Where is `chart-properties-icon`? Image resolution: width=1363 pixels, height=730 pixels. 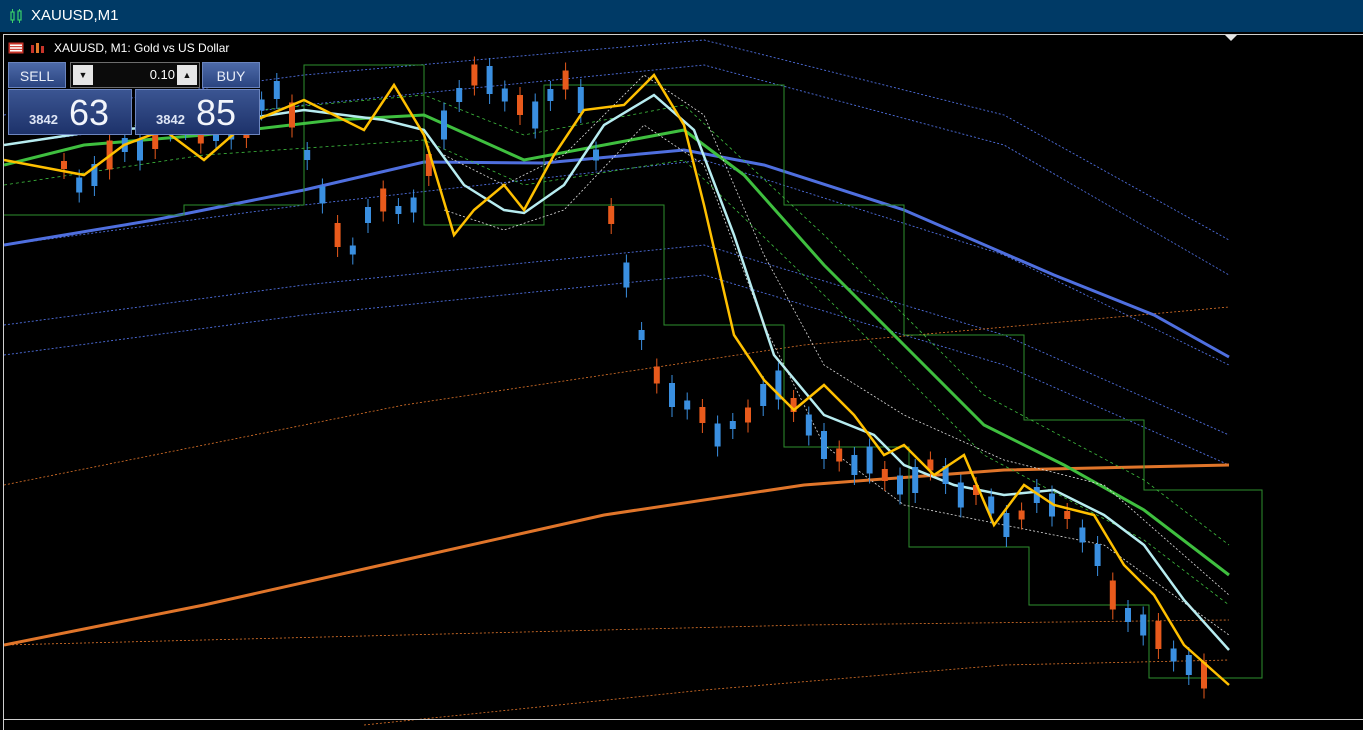
chart-properties-icon is located at coordinates (16, 48).